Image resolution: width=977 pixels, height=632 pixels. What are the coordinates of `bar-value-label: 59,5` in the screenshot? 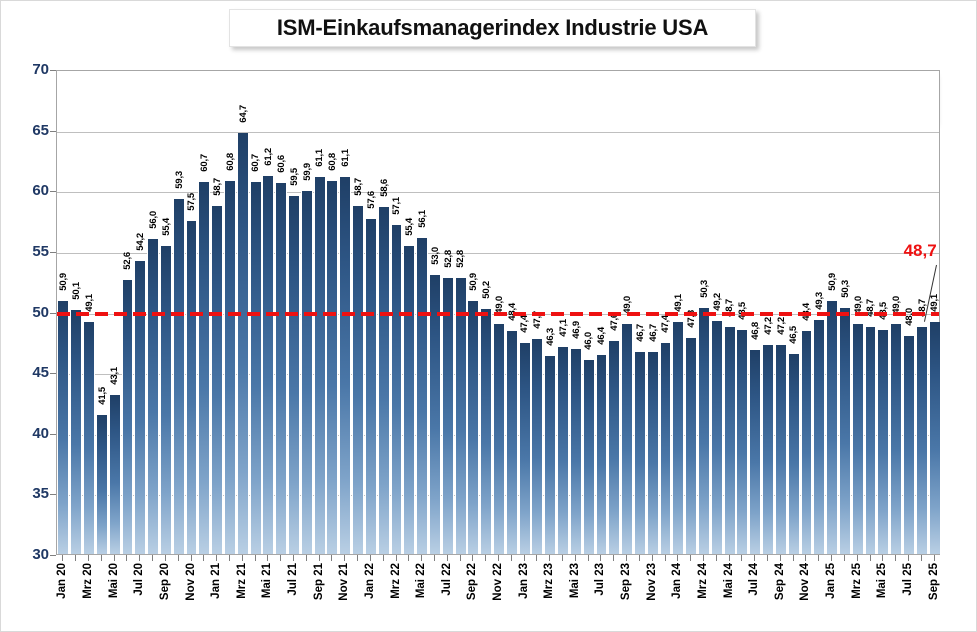 It's located at (294, 177).